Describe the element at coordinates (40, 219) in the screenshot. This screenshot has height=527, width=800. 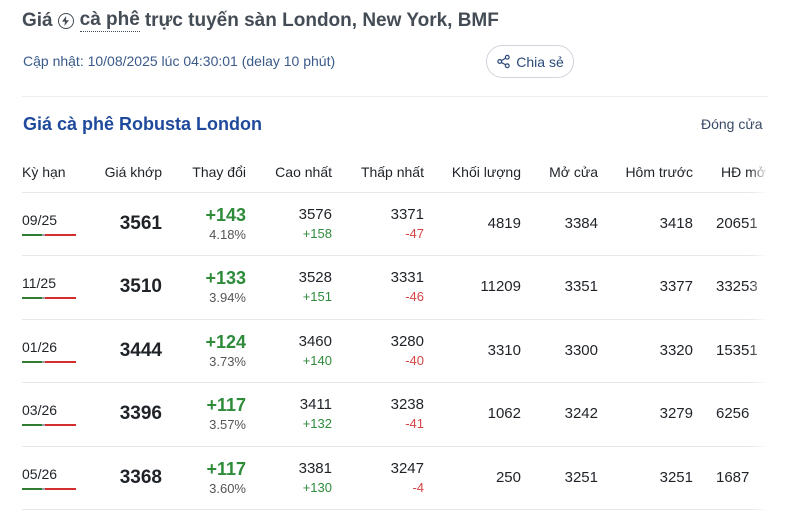
I see `term-label: 09/25` at that location.